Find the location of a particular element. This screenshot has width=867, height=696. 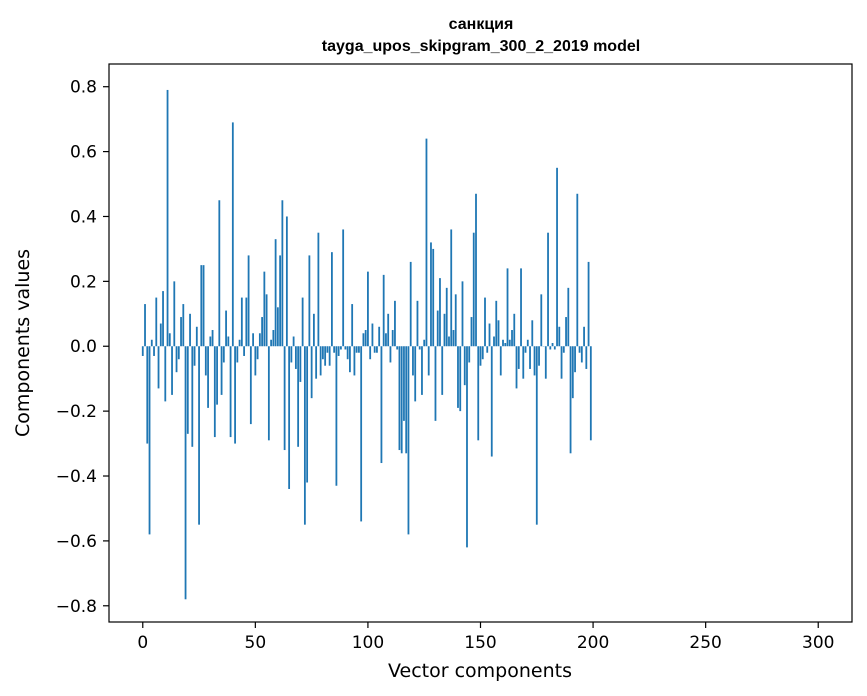

x-tick-label: 250 is located at coordinates (705, 643).